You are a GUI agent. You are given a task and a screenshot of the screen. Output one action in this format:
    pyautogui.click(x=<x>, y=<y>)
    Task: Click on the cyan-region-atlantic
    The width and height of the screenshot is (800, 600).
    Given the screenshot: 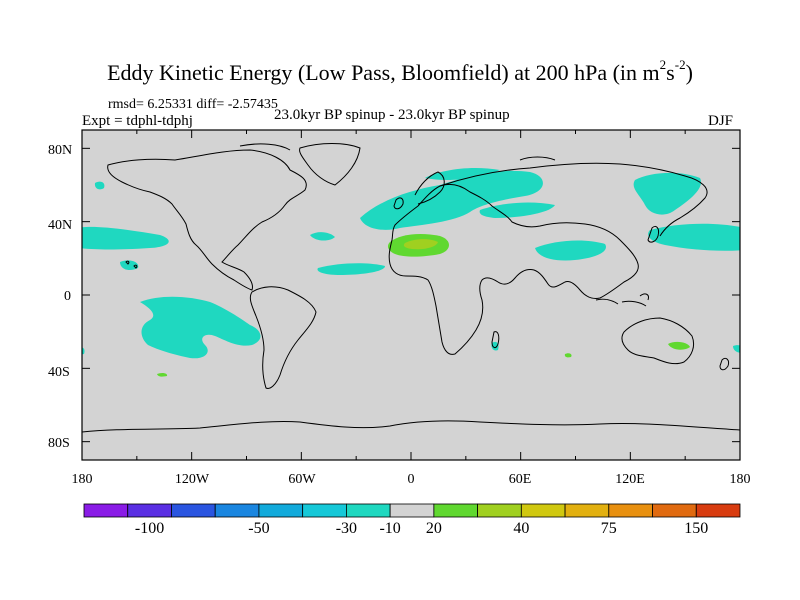 What is the action you would take?
    pyautogui.click(x=351, y=269)
    